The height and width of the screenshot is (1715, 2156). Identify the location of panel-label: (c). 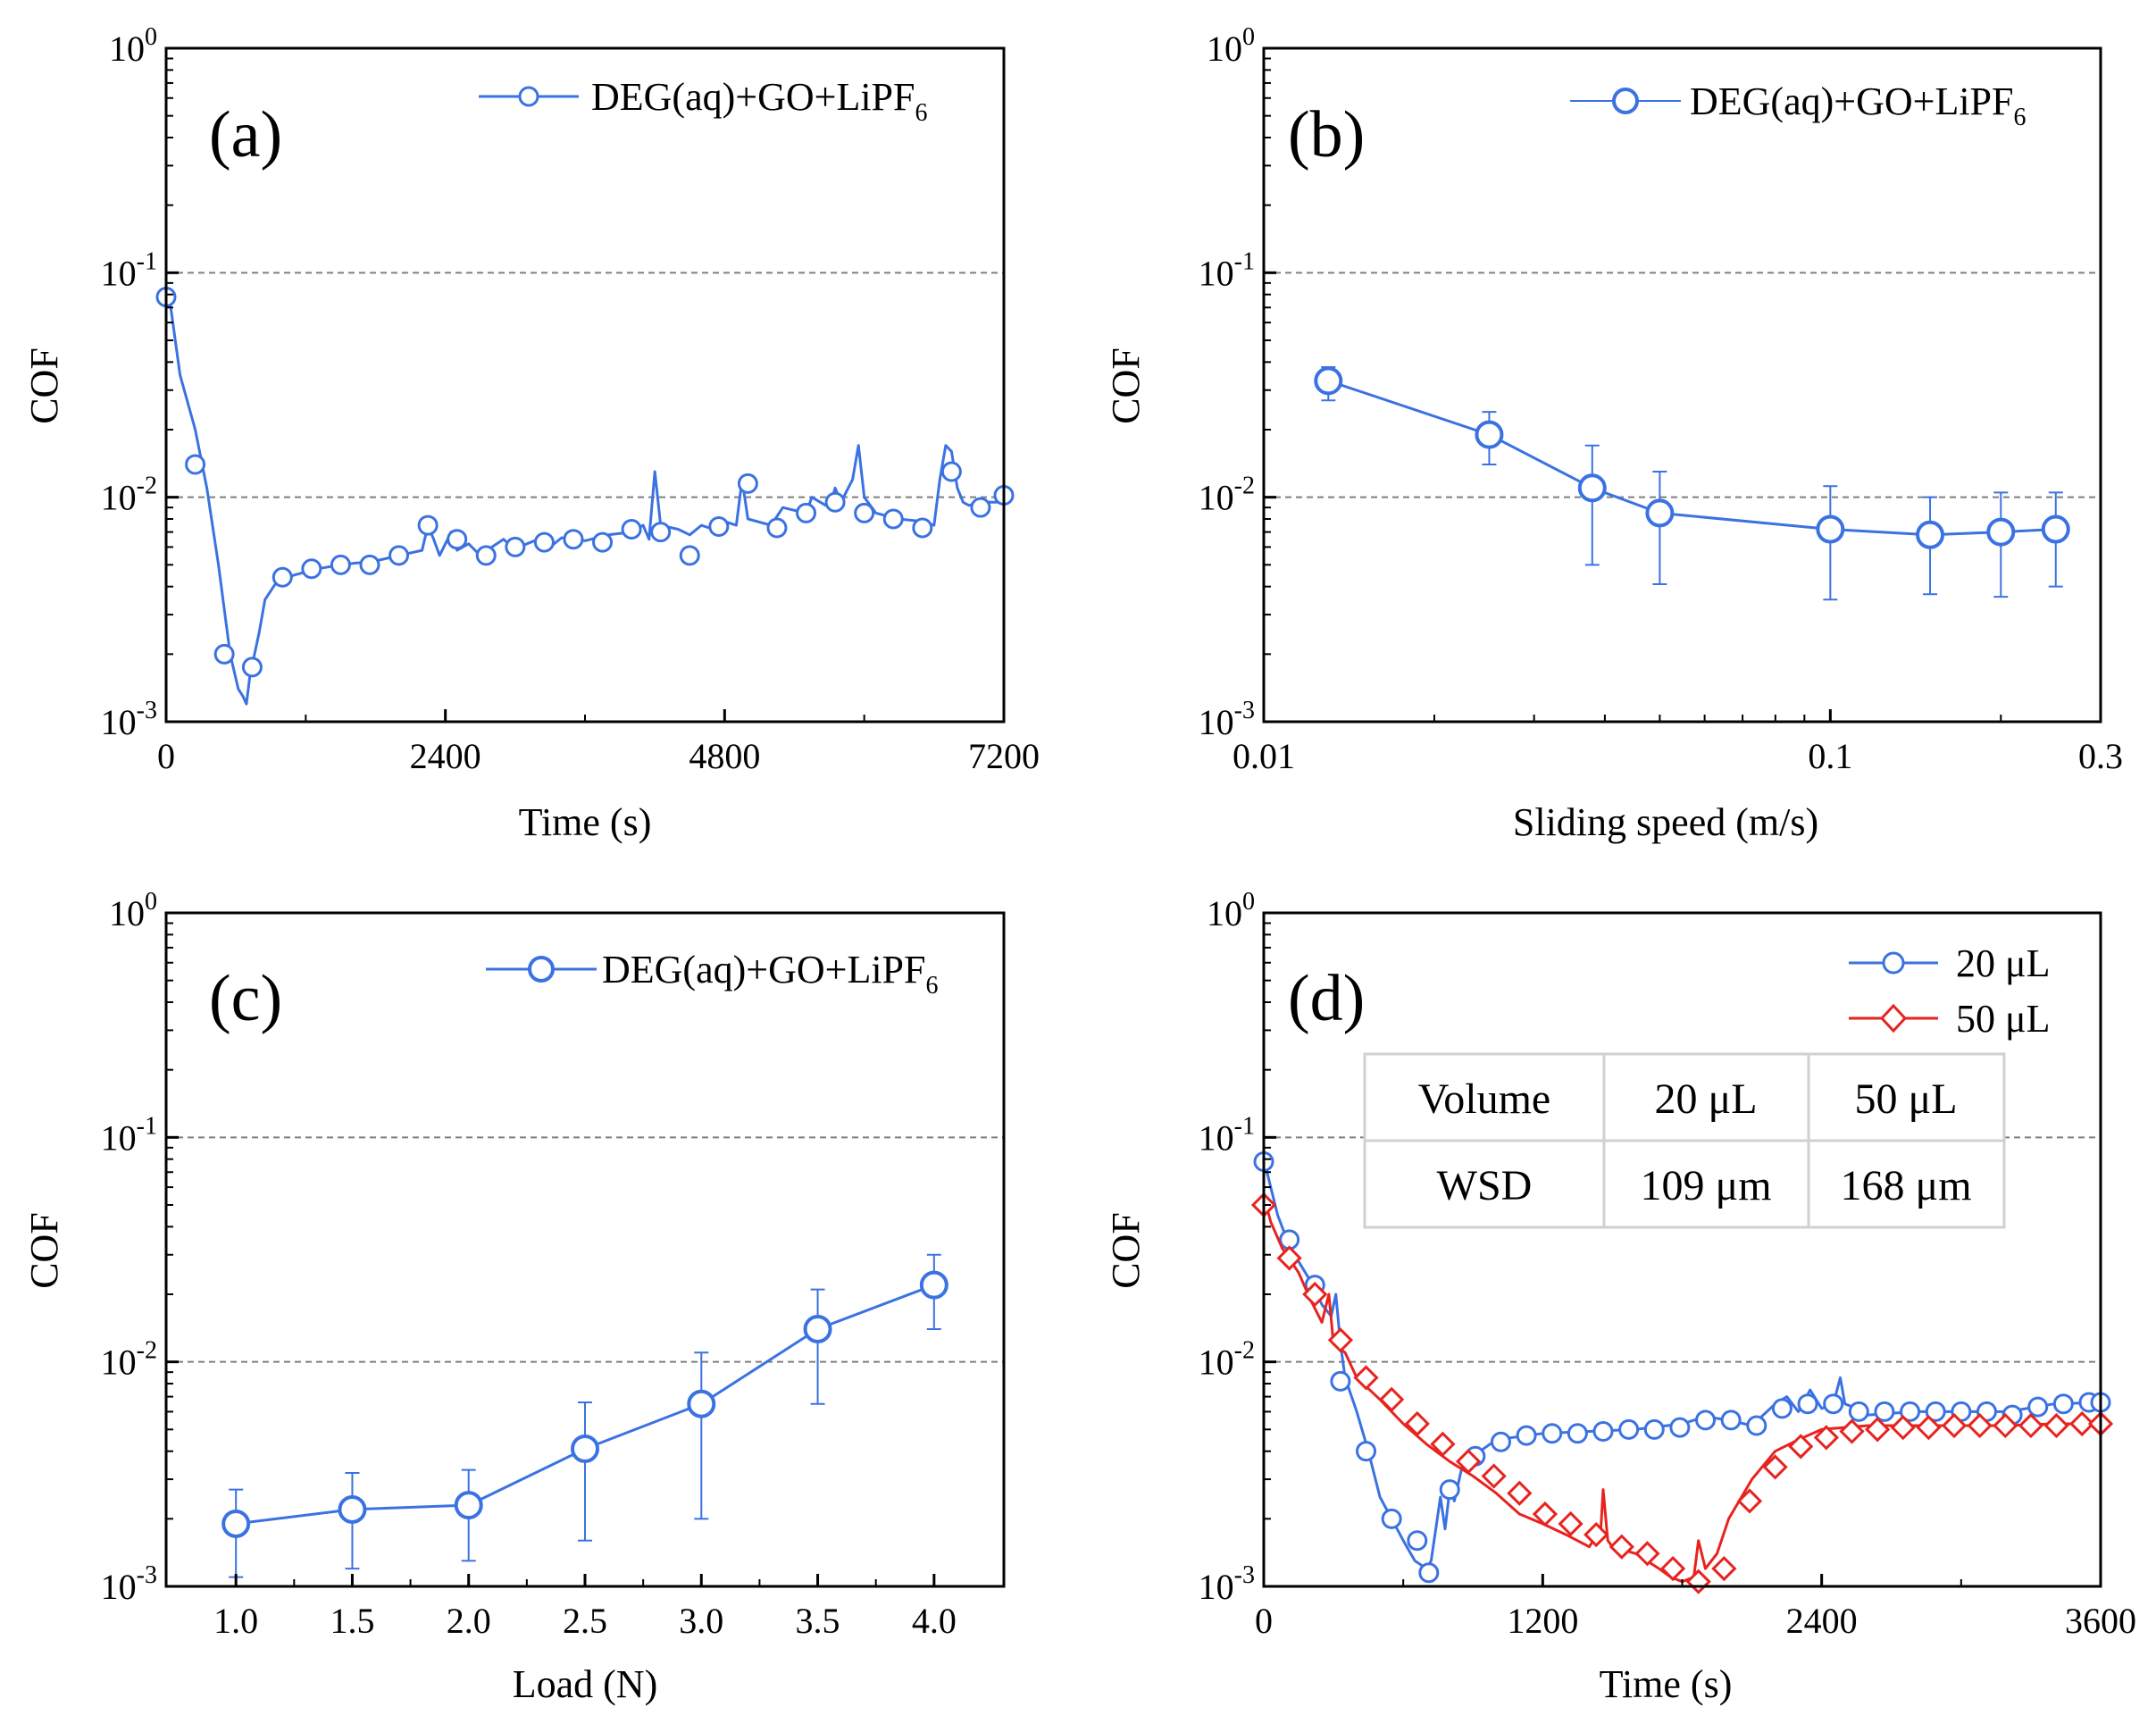
(245, 998).